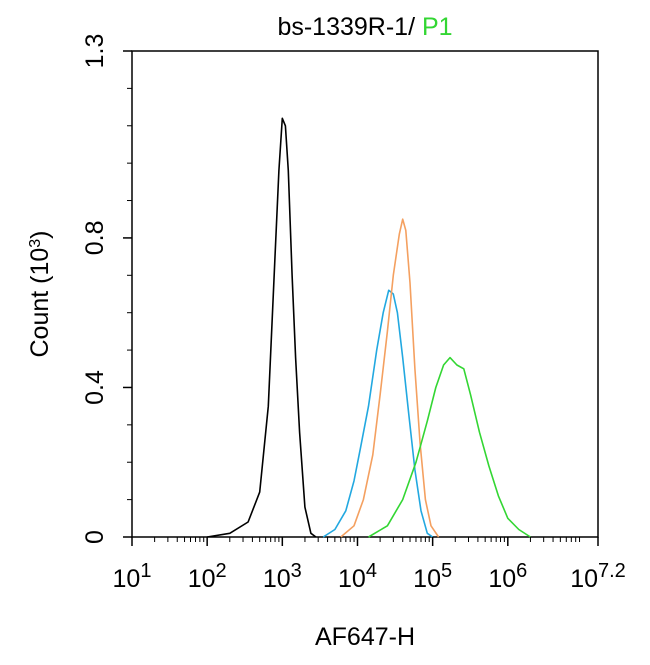  What do you see at coordinates (349, 27) in the screenshot?
I see `chart-title-prefix: bs-1339R-1/` at bounding box center [349, 27].